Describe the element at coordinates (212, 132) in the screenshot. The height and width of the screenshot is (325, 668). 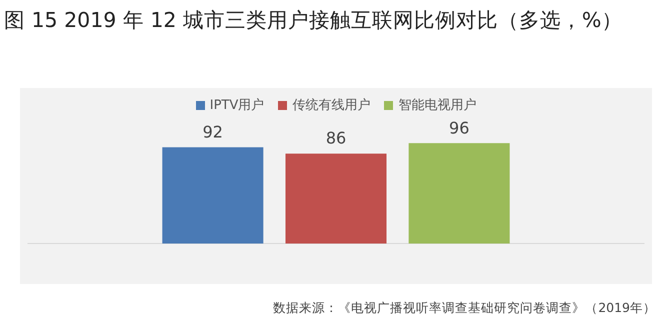
I see `data-label: 92` at that location.